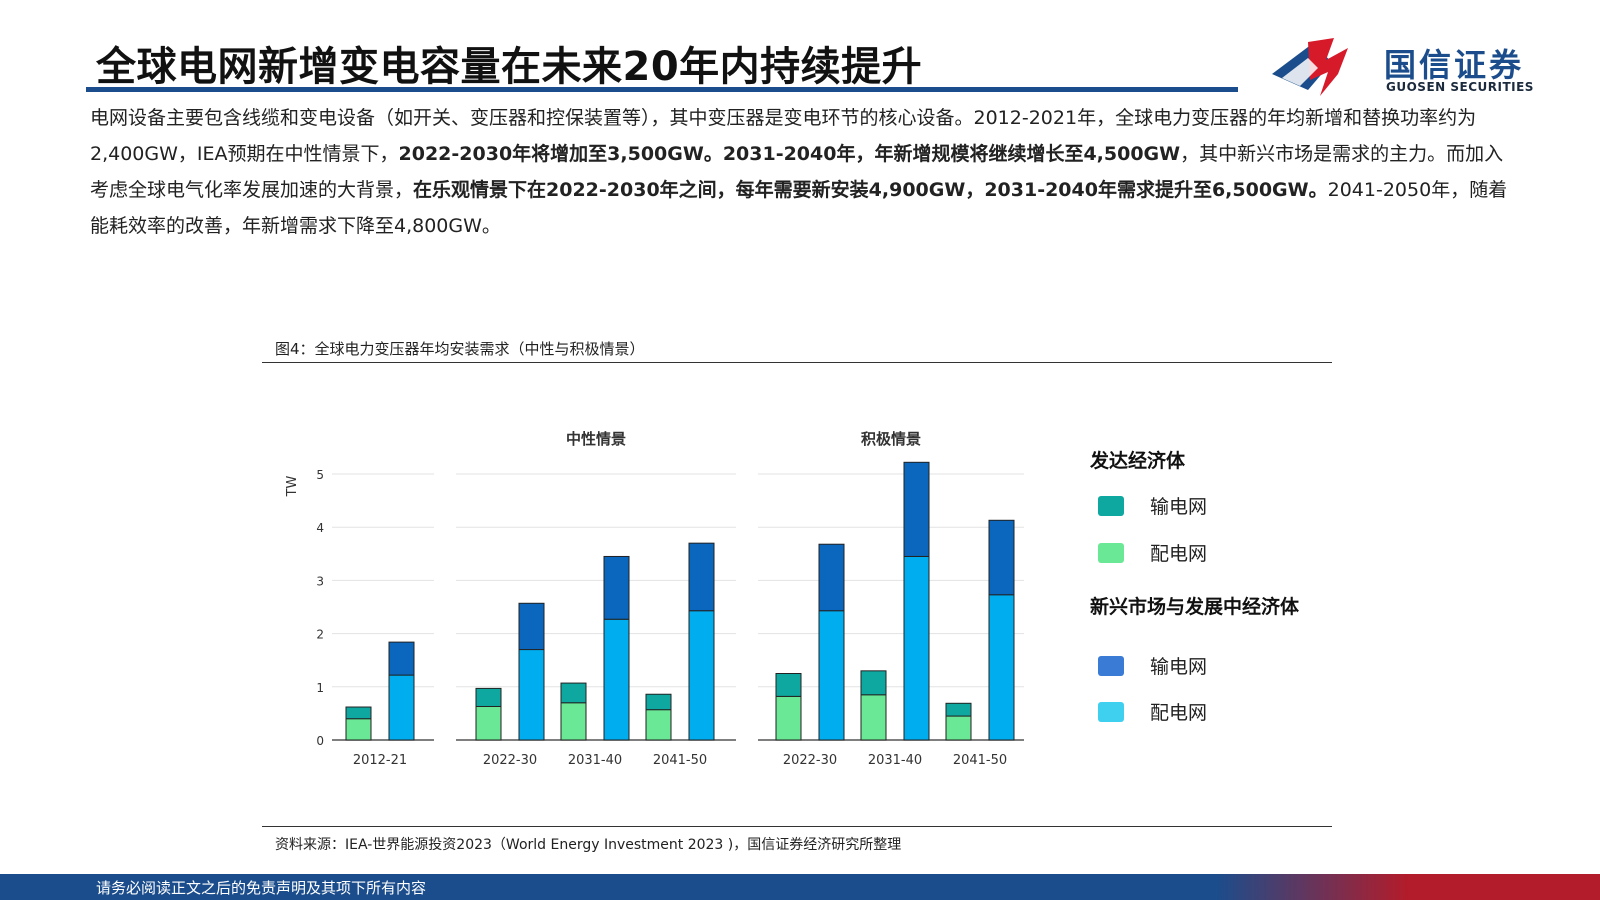  I want to click on legend-item-adv-distribution: 配电网, so click(1152, 552).